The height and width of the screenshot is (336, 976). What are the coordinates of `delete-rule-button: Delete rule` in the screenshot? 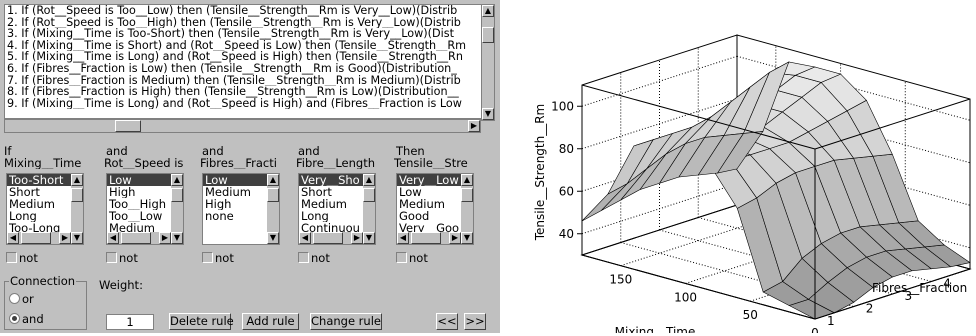 It's located at (201, 321).